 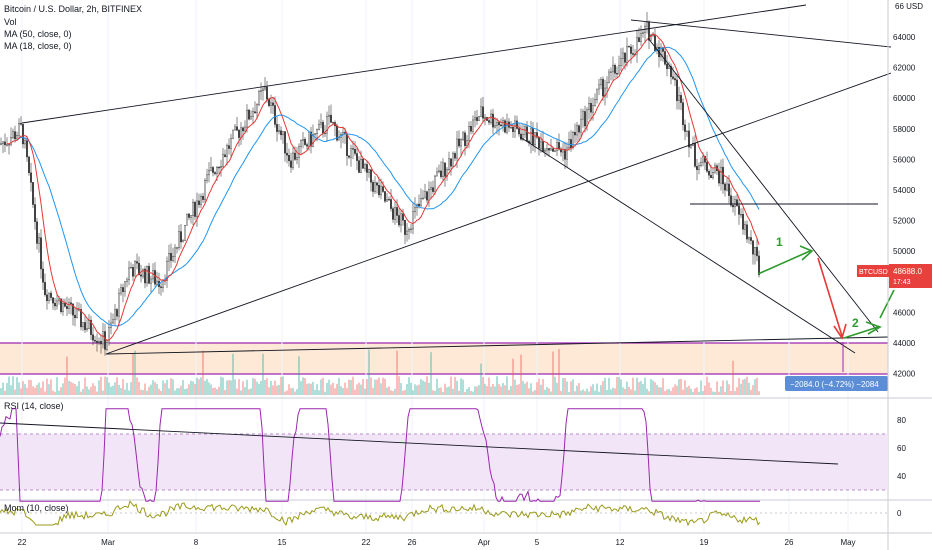 What do you see at coordinates (36, 508) in the screenshot?
I see `mom-title: Mom (10, close)` at bounding box center [36, 508].